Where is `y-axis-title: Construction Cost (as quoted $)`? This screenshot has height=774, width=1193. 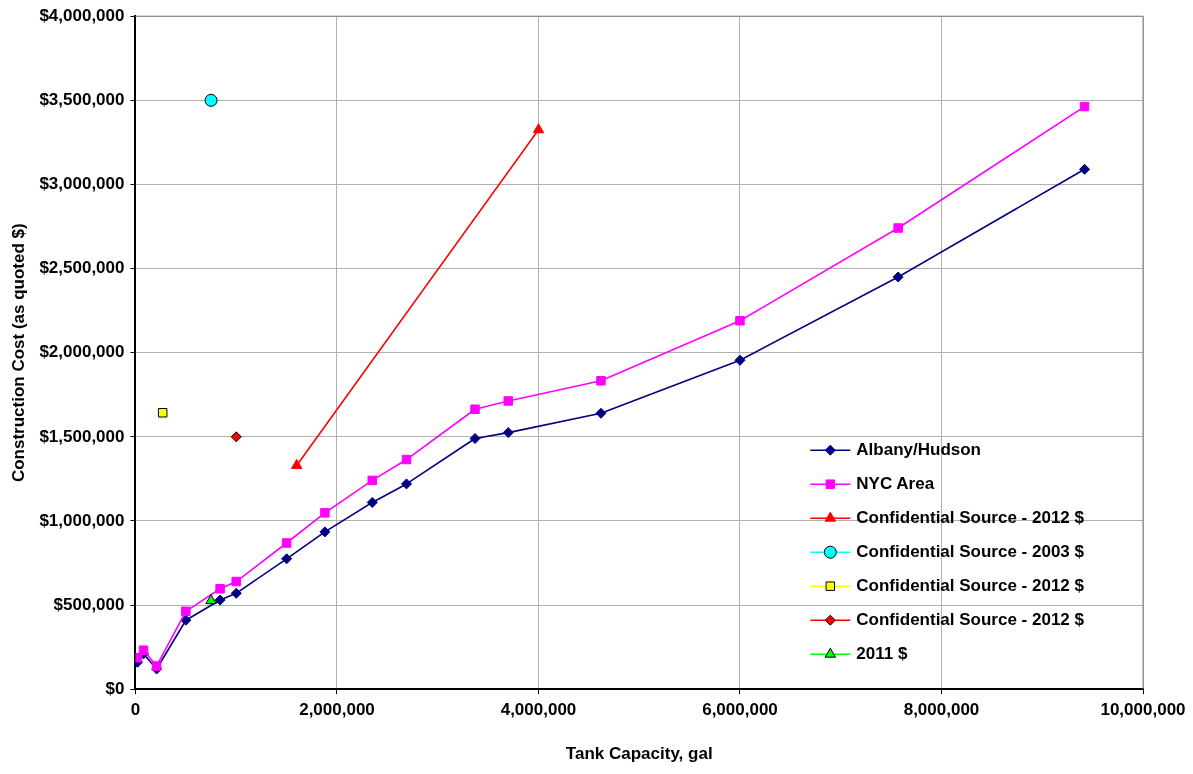 y-axis-title: Construction Cost (as quoted $) is located at coordinates (18, 353).